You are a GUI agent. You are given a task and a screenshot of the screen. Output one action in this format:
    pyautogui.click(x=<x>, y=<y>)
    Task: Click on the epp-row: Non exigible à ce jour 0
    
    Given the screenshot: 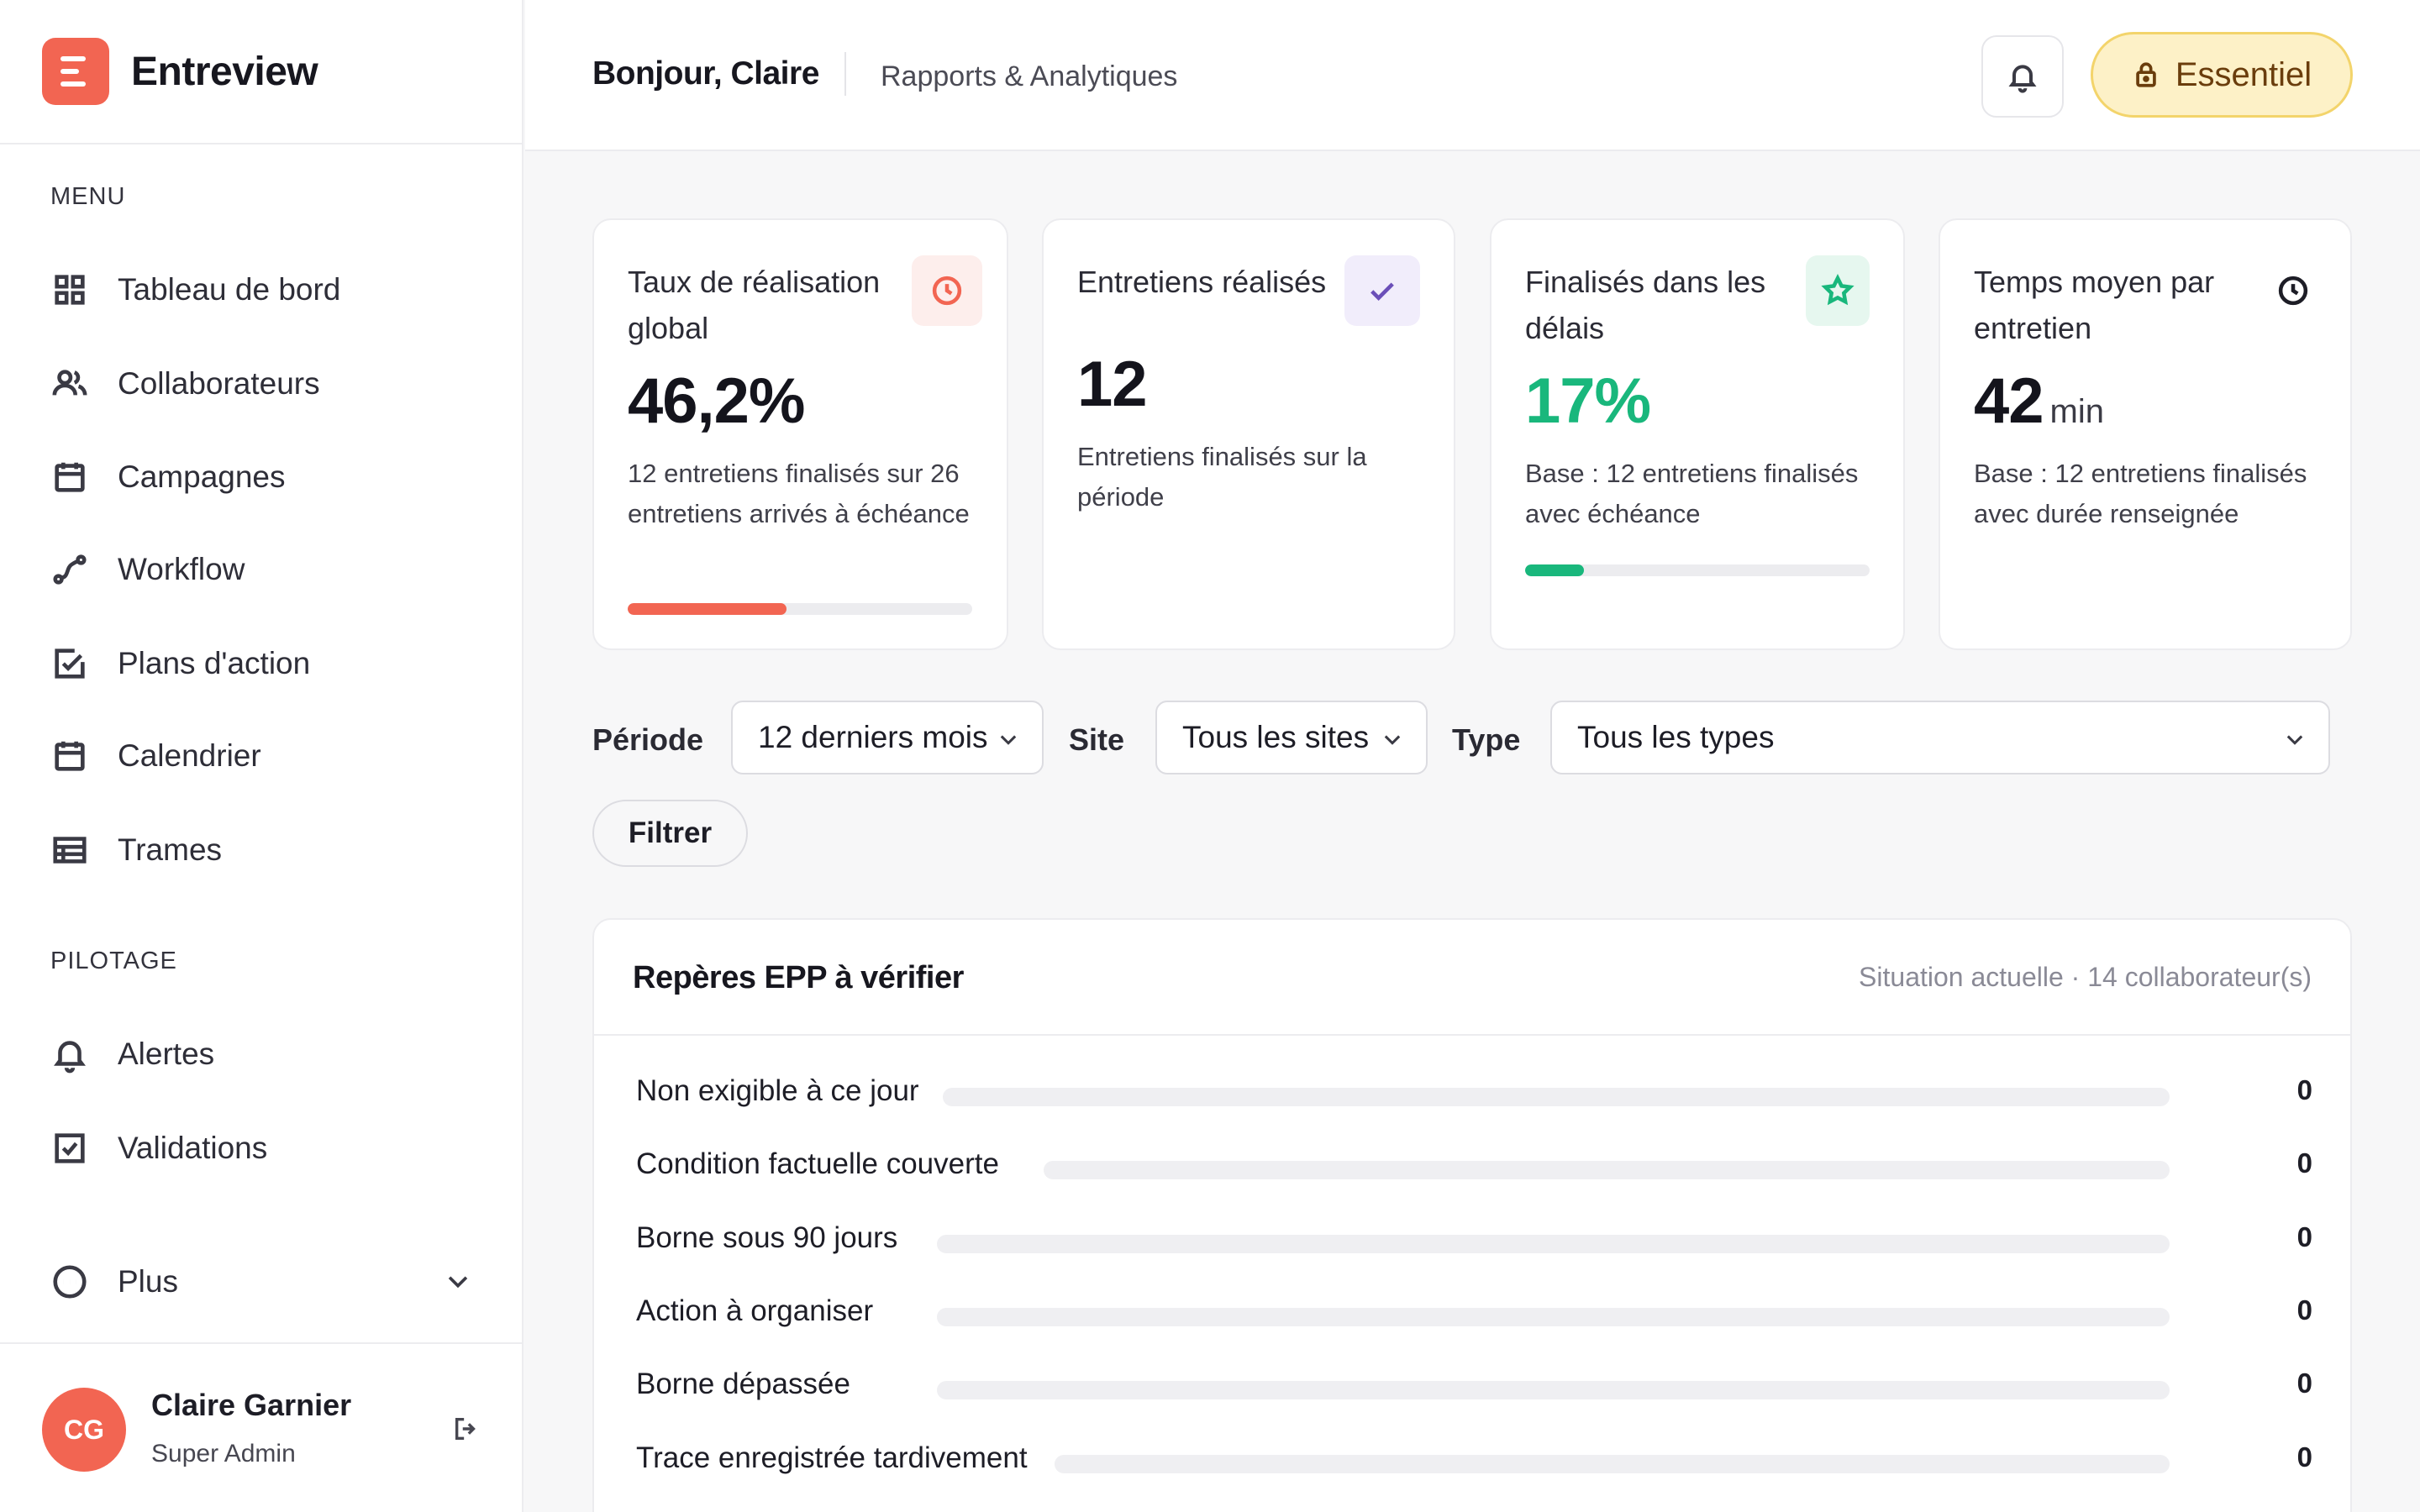 What is the action you would take?
    pyautogui.click(x=1474, y=1093)
    